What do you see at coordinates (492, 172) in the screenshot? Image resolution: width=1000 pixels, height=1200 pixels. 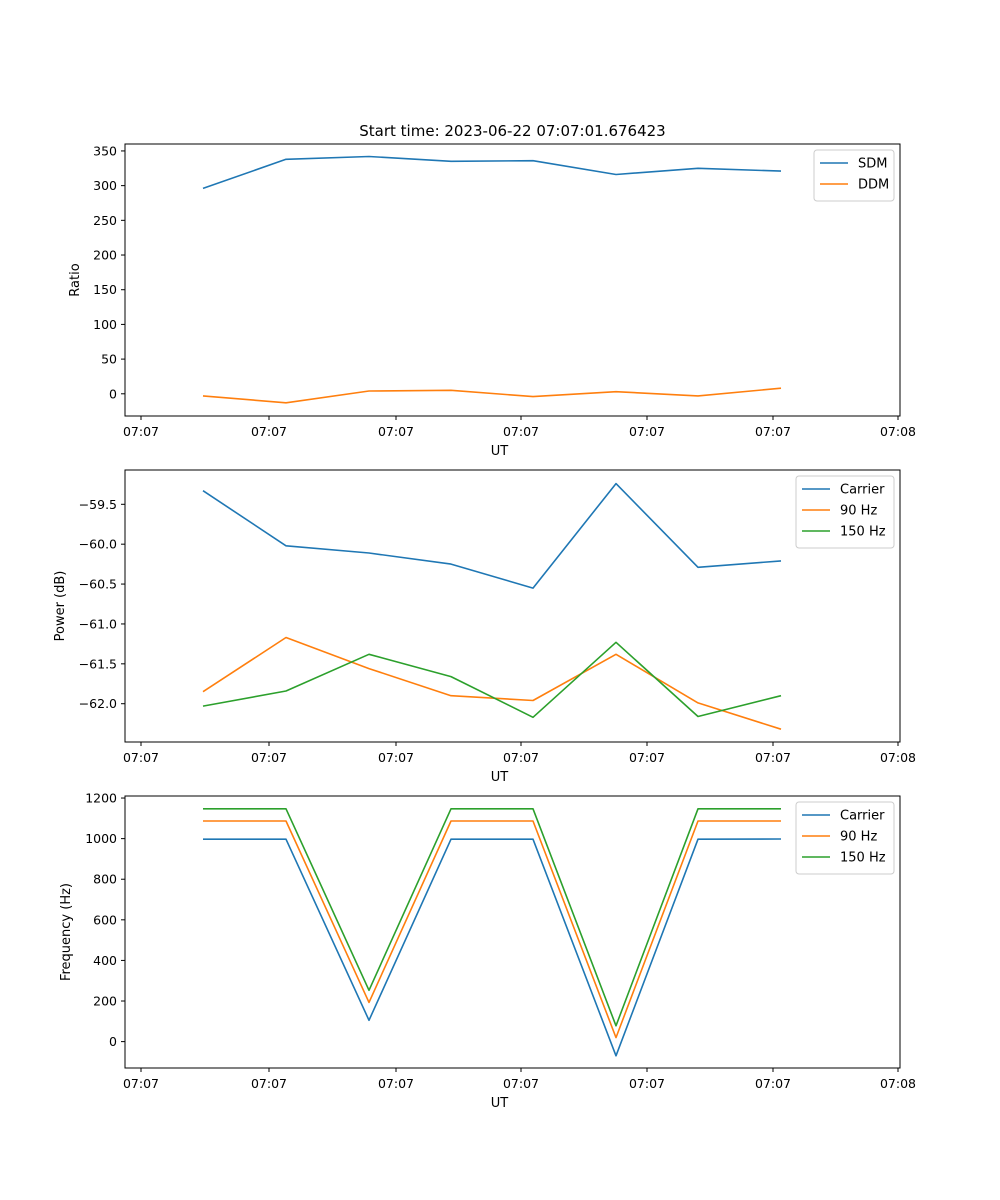 I see `series-line-sdm` at bounding box center [492, 172].